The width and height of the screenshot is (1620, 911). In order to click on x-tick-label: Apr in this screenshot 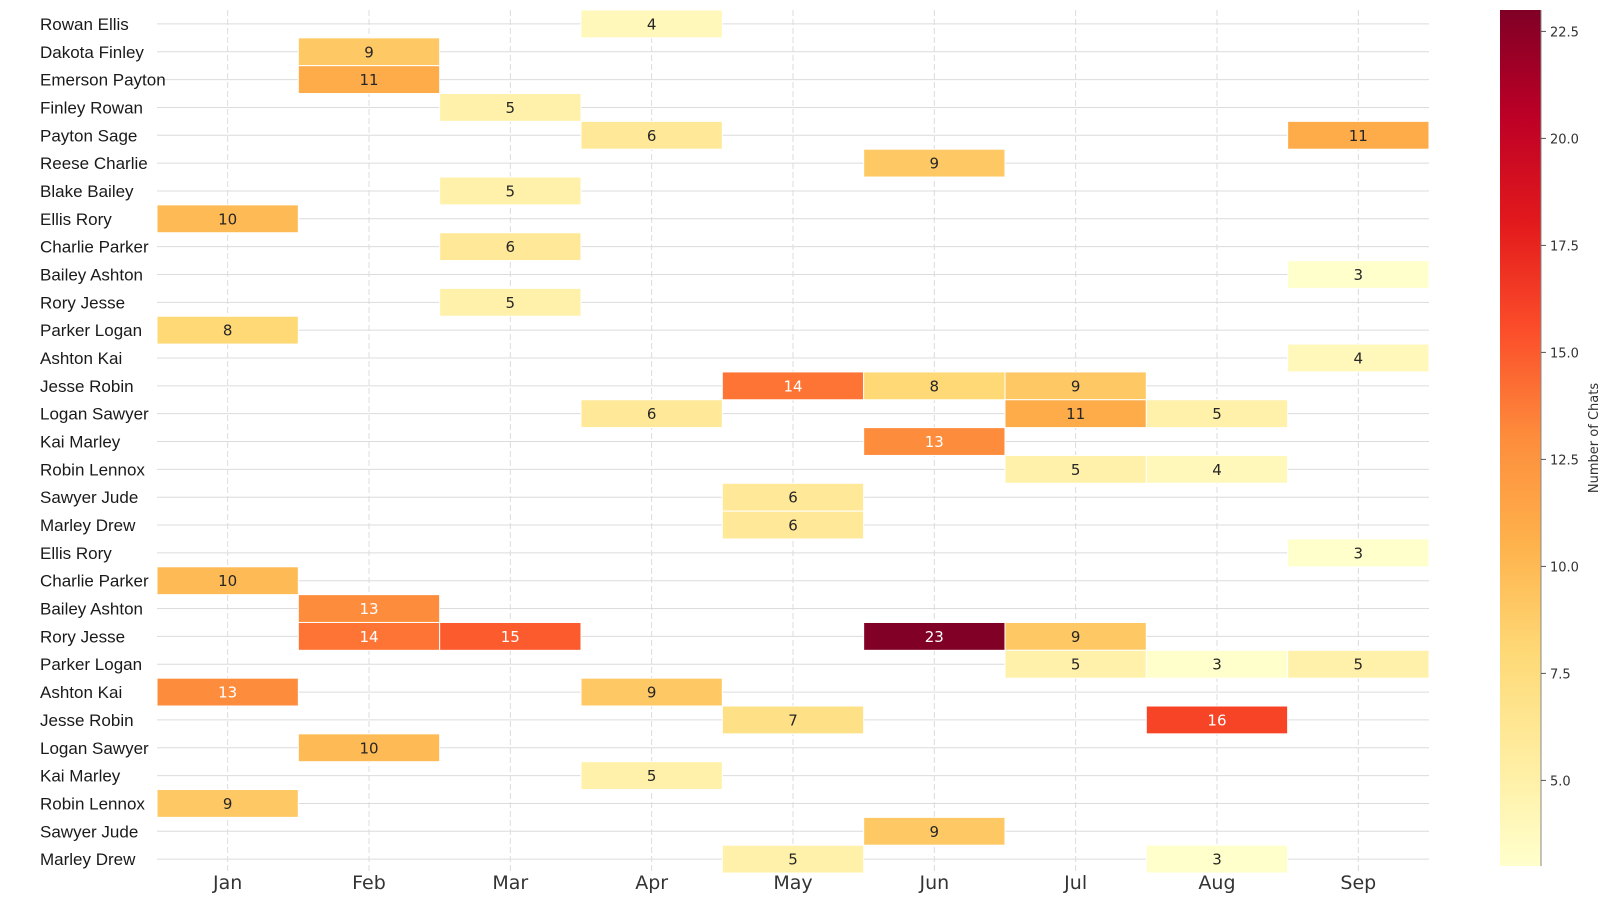, I will do `click(651, 883)`.